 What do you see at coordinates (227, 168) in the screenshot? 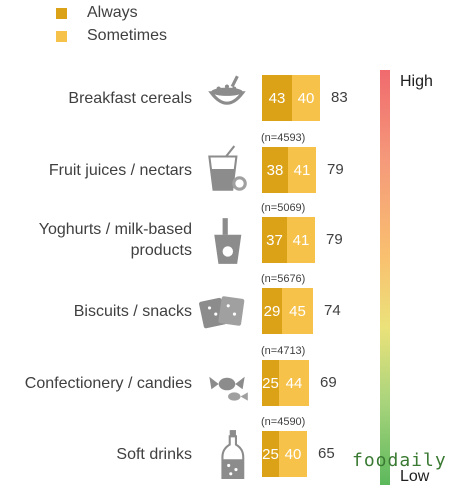
I see `juice-glass-icon` at bounding box center [227, 168].